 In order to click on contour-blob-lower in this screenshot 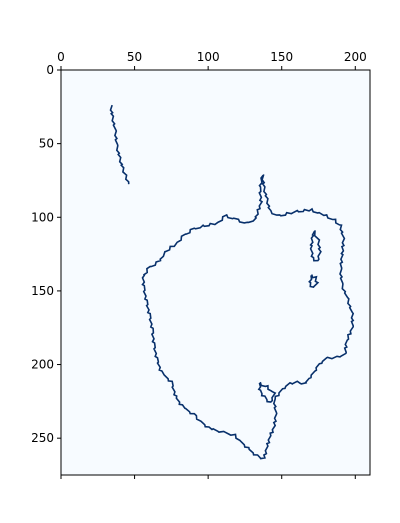, I will do `click(314, 281)`.